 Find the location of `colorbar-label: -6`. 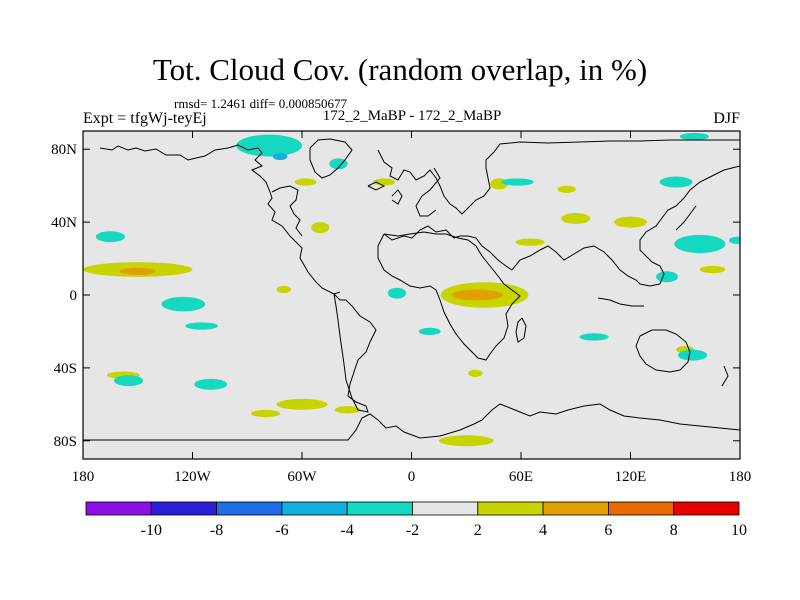

colorbar-label: -6 is located at coordinates (281, 530).